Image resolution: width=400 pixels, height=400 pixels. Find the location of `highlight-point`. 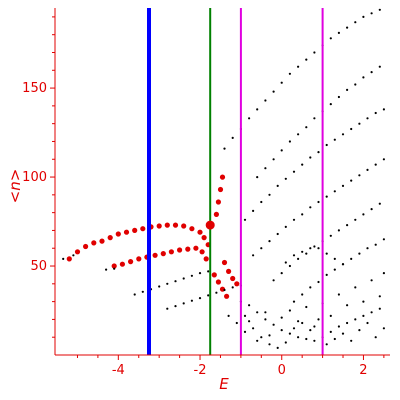

highlight-point is located at coordinates (210, 225).